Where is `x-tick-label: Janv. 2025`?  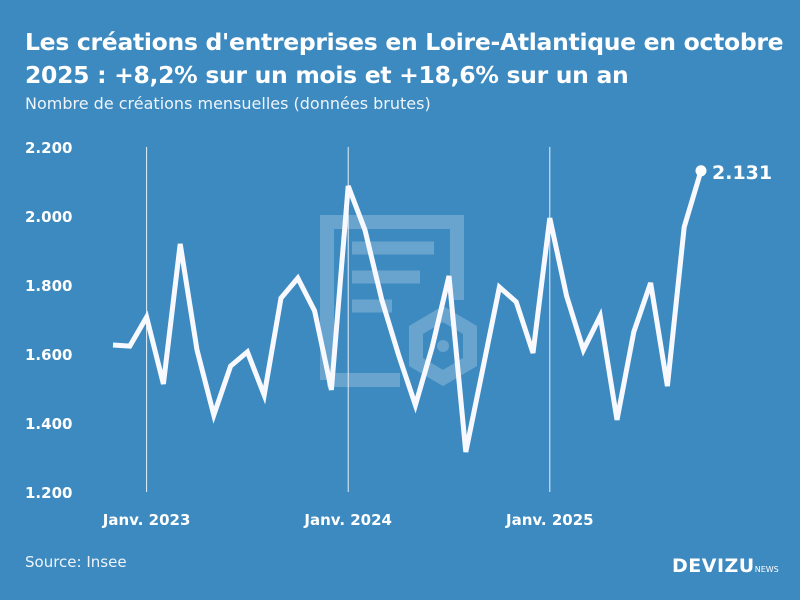 x-tick-label: Janv. 2025 is located at coordinates (549, 520).